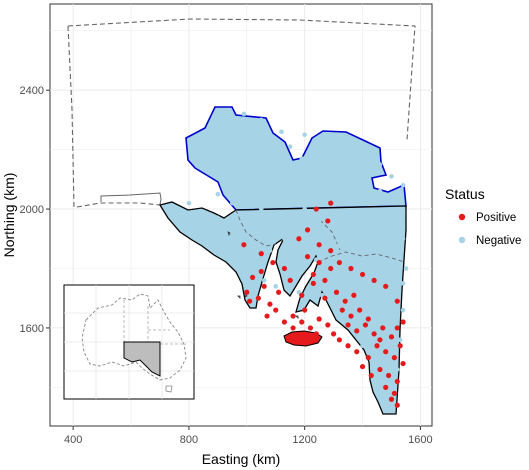 The image size is (529, 470). Describe the element at coordinates (73, 440) in the screenshot. I see `x-tick-label: 400` at that location.